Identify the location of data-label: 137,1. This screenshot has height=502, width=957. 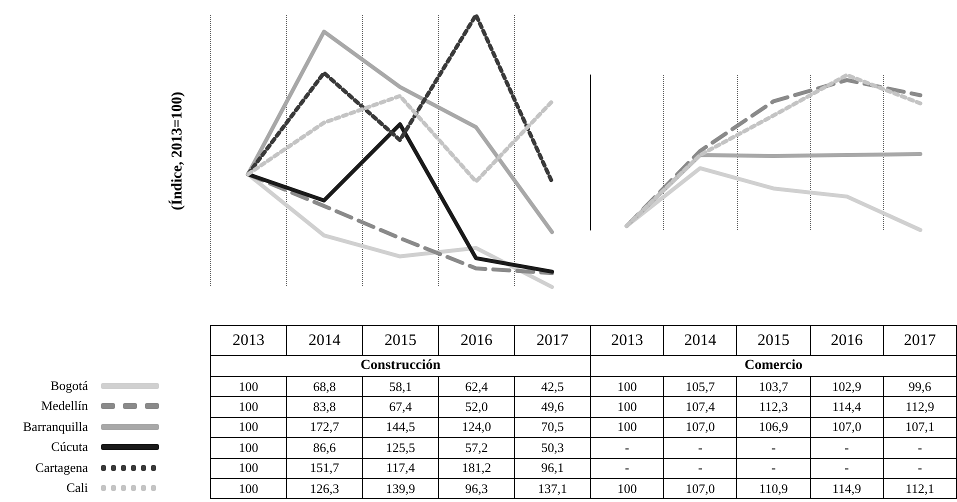
(552, 489).